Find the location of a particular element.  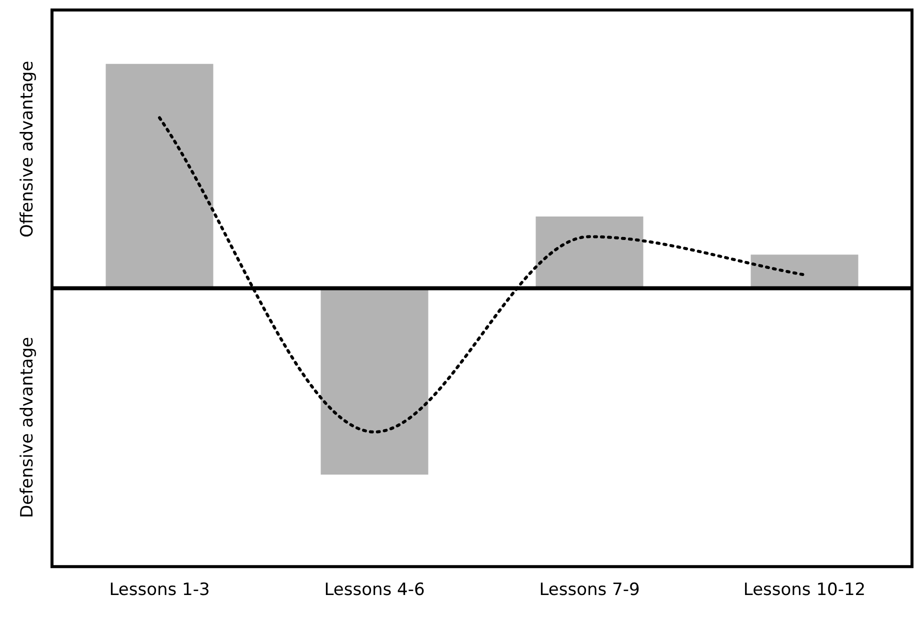

x-tick-label: Lessons 1-3 is located at coordinates (159, 590).